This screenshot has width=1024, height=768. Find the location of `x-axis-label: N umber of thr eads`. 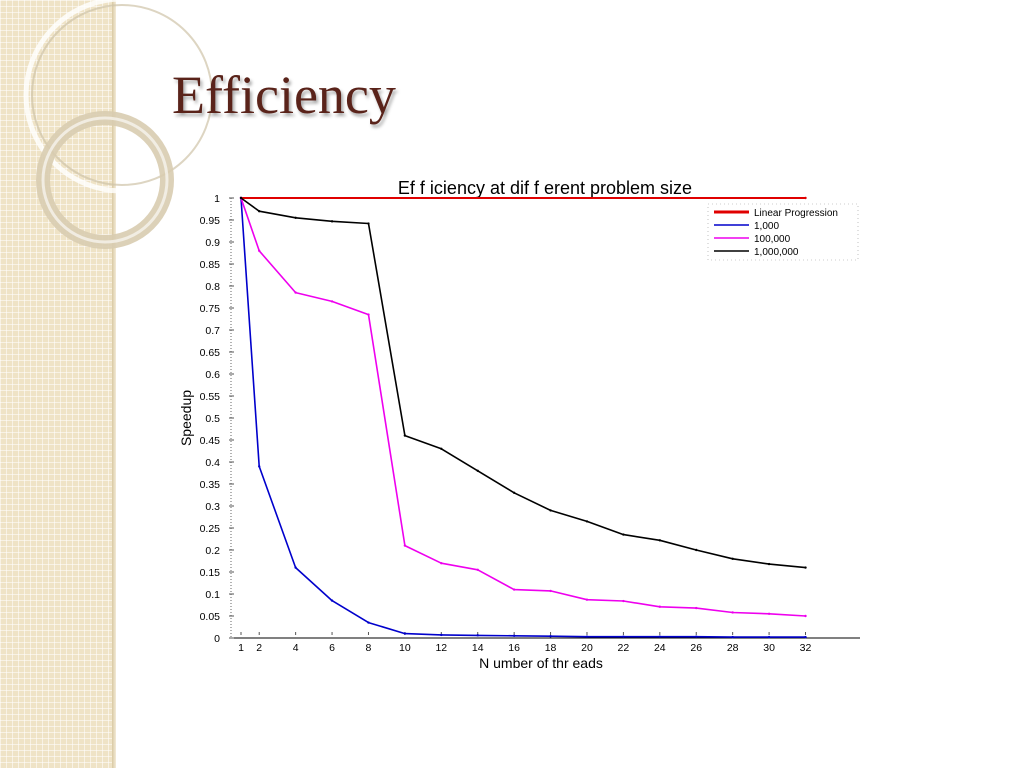

x-axis-label: N umber of thr eads is located at coordinates (541, 663).